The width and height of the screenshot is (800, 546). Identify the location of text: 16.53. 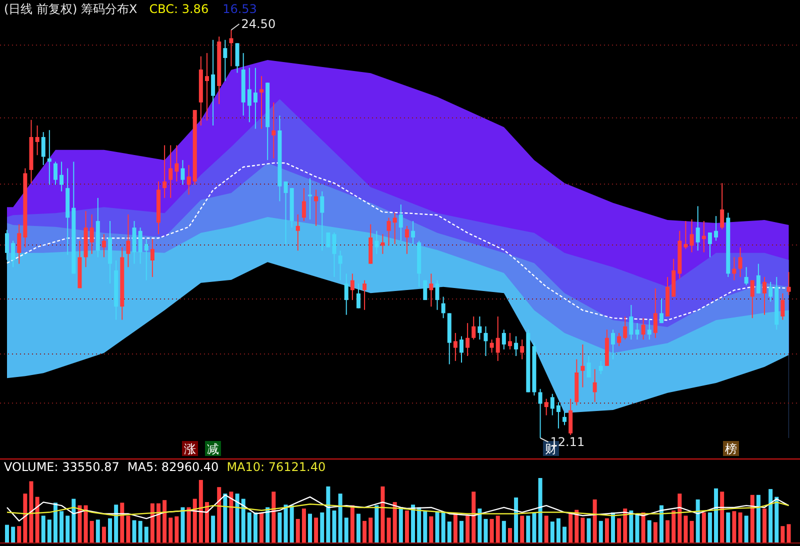
(239, 9).